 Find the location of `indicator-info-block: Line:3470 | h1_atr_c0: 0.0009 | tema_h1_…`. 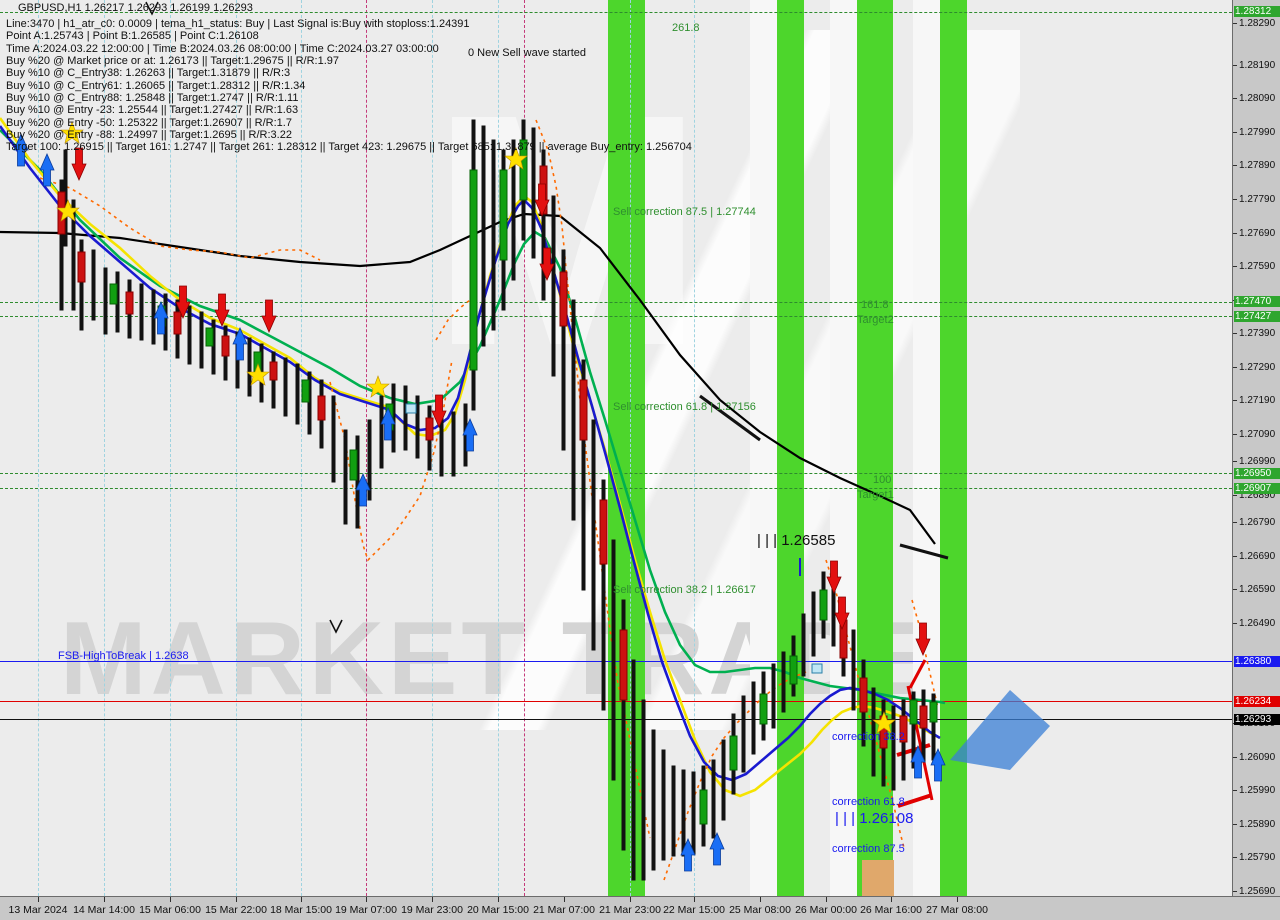

indicator-info-block: Line:3470 | h1_atr_c0: 0.0009 | tema_h1_… is located at coordinates (349, 86).